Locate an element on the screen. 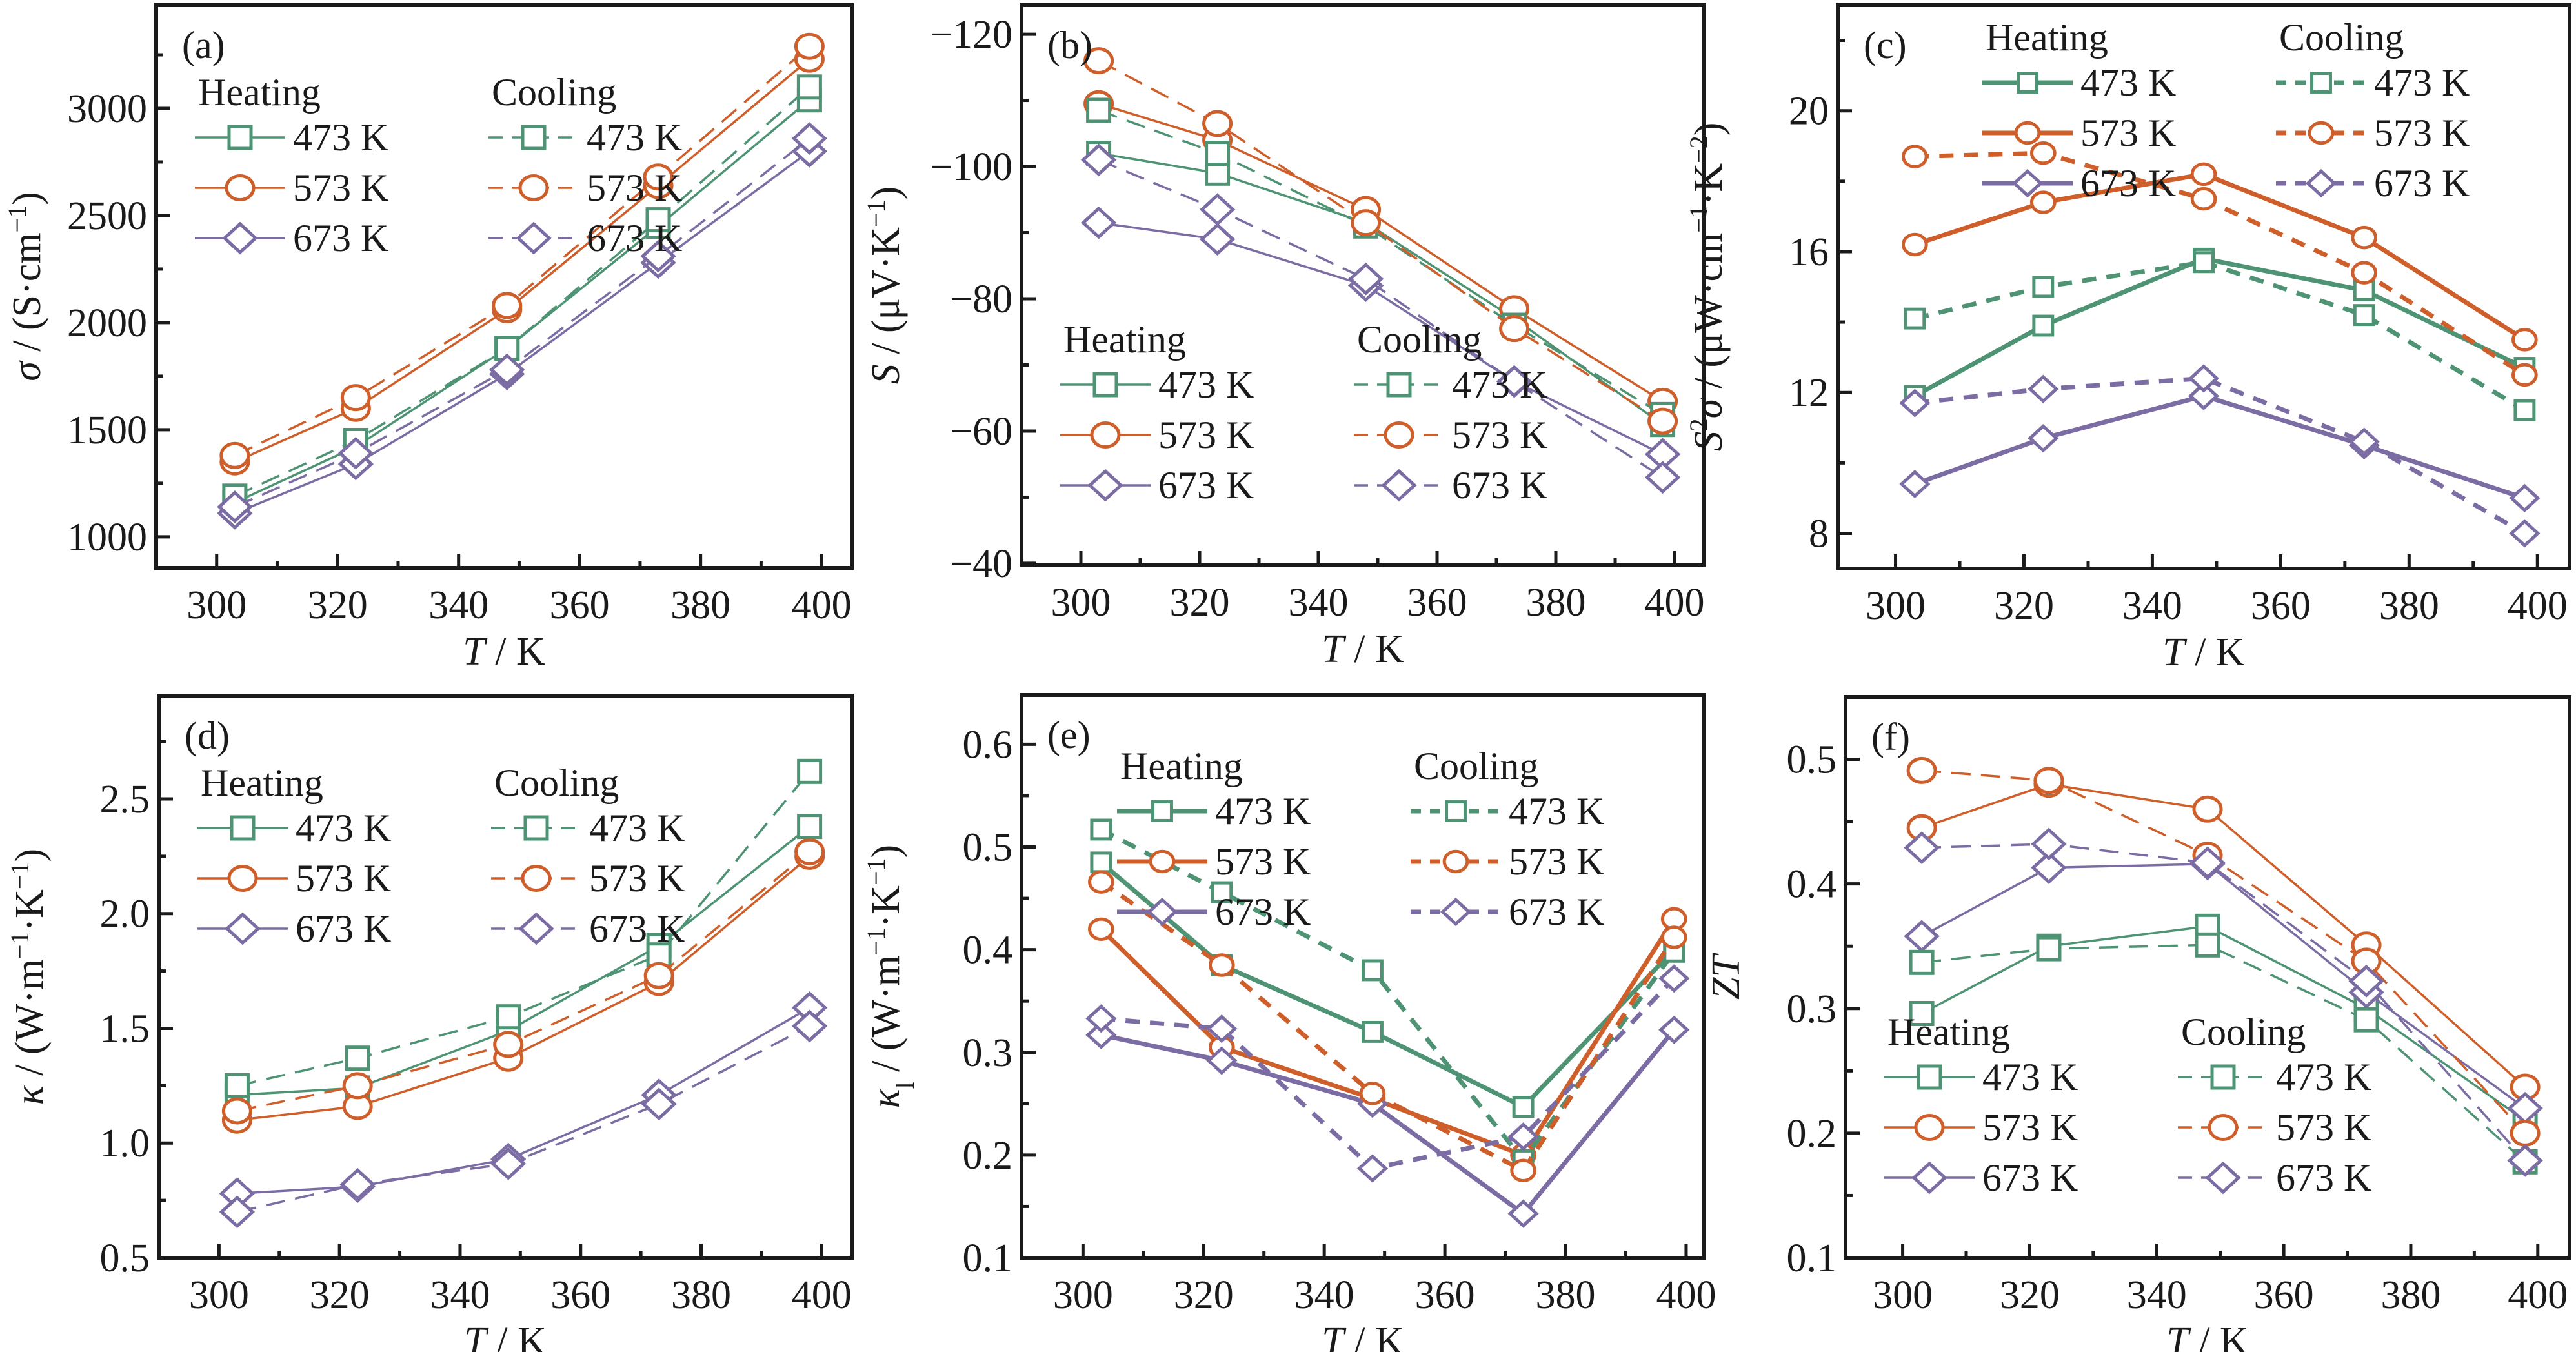 The image size is (2576, 1352). series-cooling-673k is located at coordinates (1387, 1073).